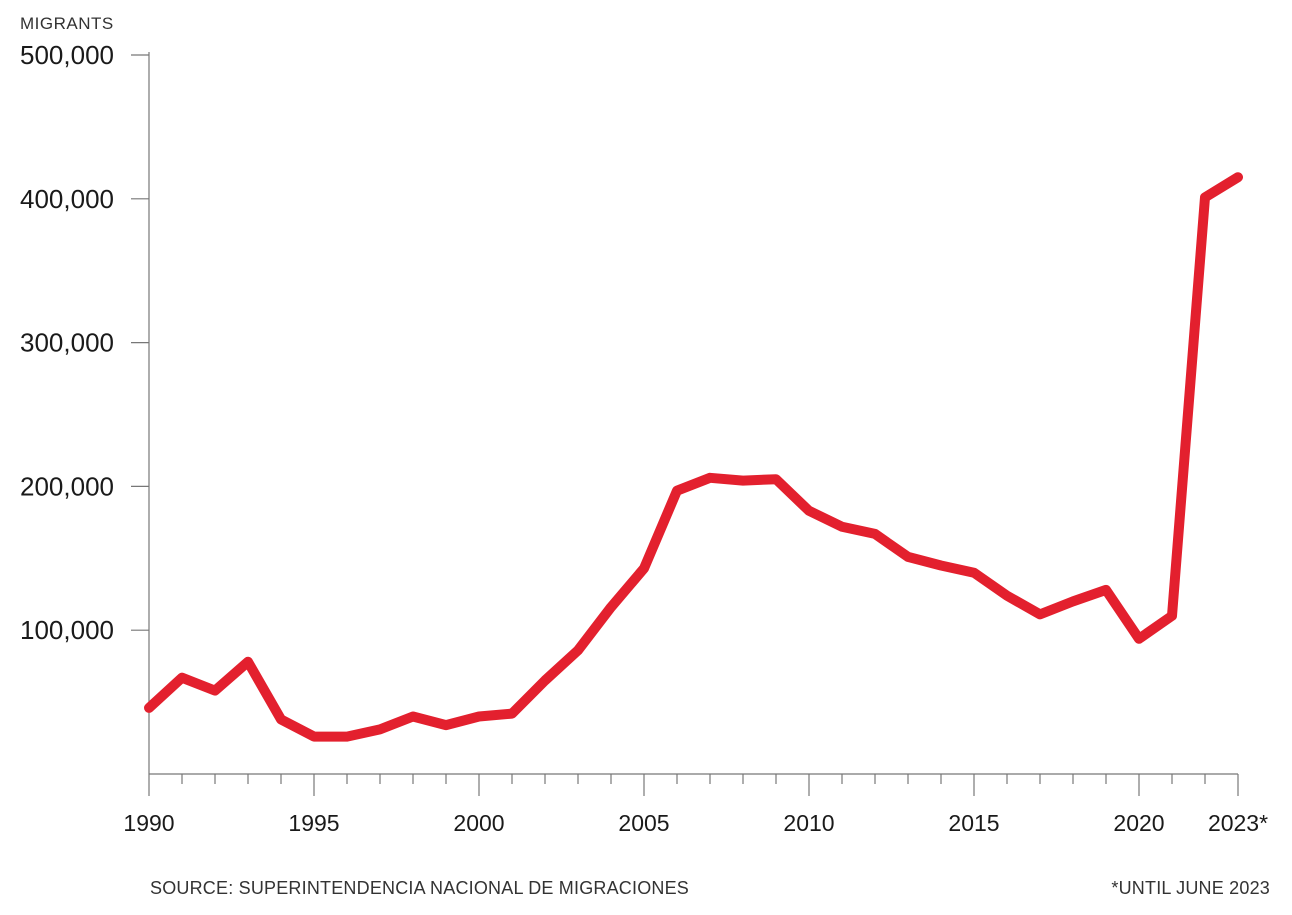 This screenshot has height=915, width=1292. What do you see at coordinates (1190, 888) in the screenshot?
I see `footnote: *UNTIL JUNE 2023` at bounding box center [1190, 888].